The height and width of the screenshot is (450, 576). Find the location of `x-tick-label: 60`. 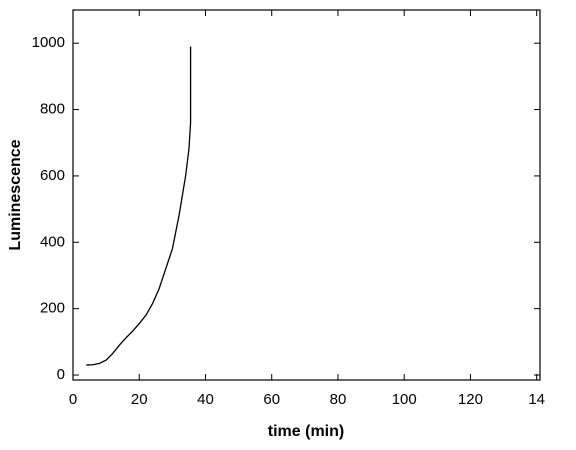

x-tick-label: 60 is located at coordinates (271, 399).